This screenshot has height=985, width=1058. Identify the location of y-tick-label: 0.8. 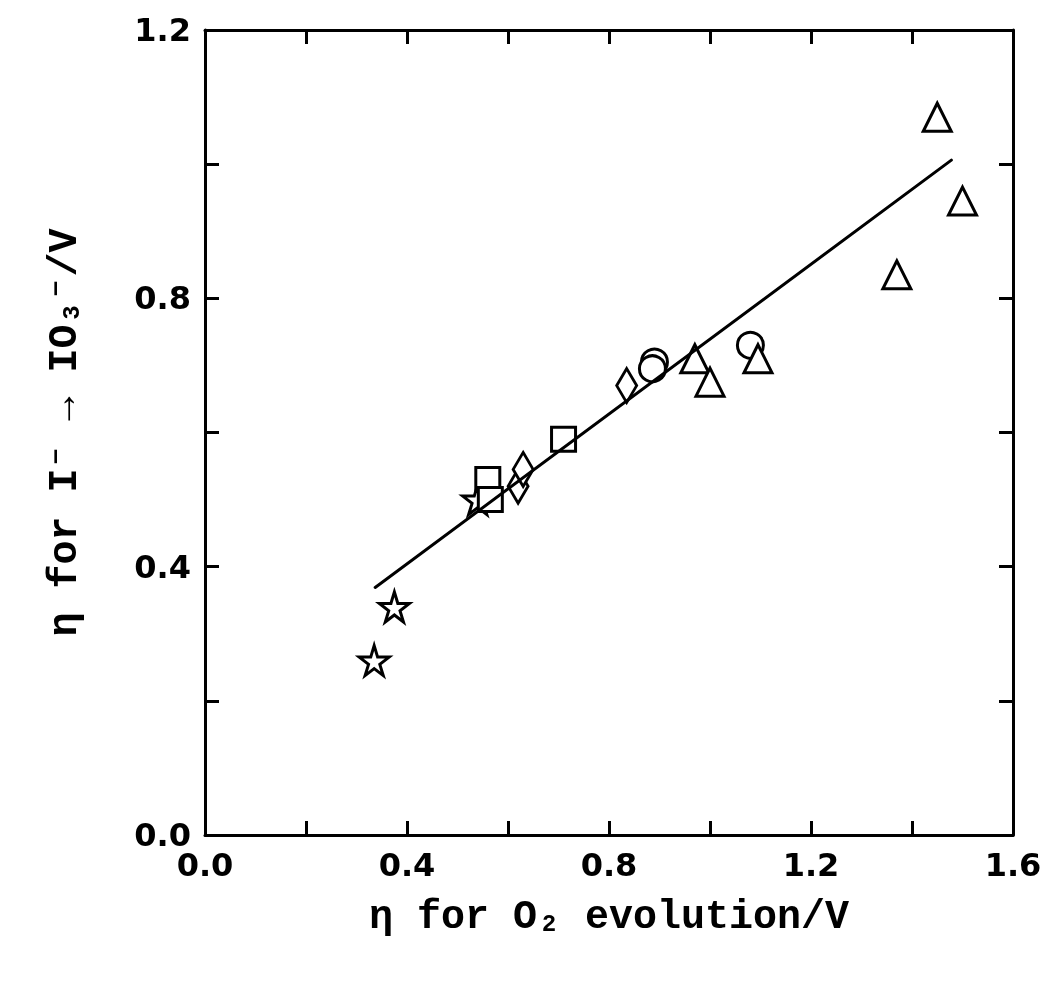
(162, 298).